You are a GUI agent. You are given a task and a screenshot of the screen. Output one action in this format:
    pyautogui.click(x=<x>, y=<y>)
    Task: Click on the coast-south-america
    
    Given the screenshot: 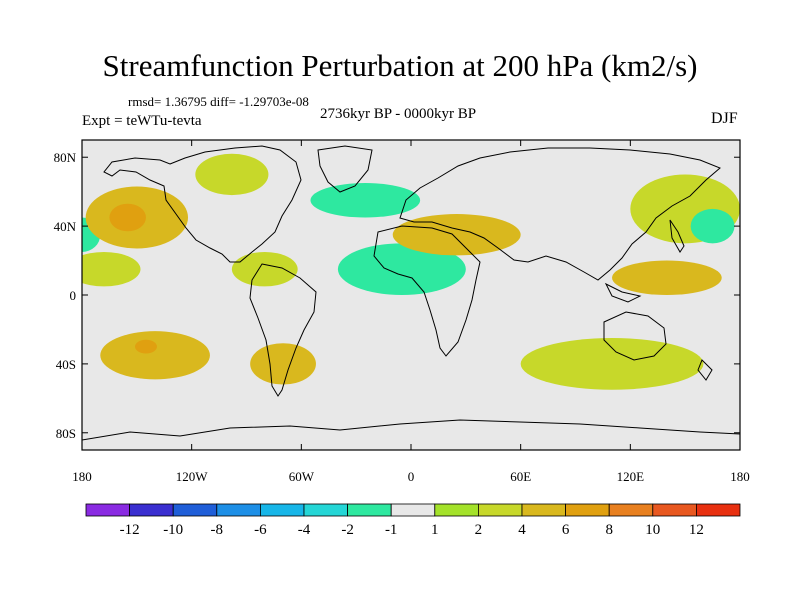 What is the action you would take?
    pyautogui.click(x=283, y=330)
    